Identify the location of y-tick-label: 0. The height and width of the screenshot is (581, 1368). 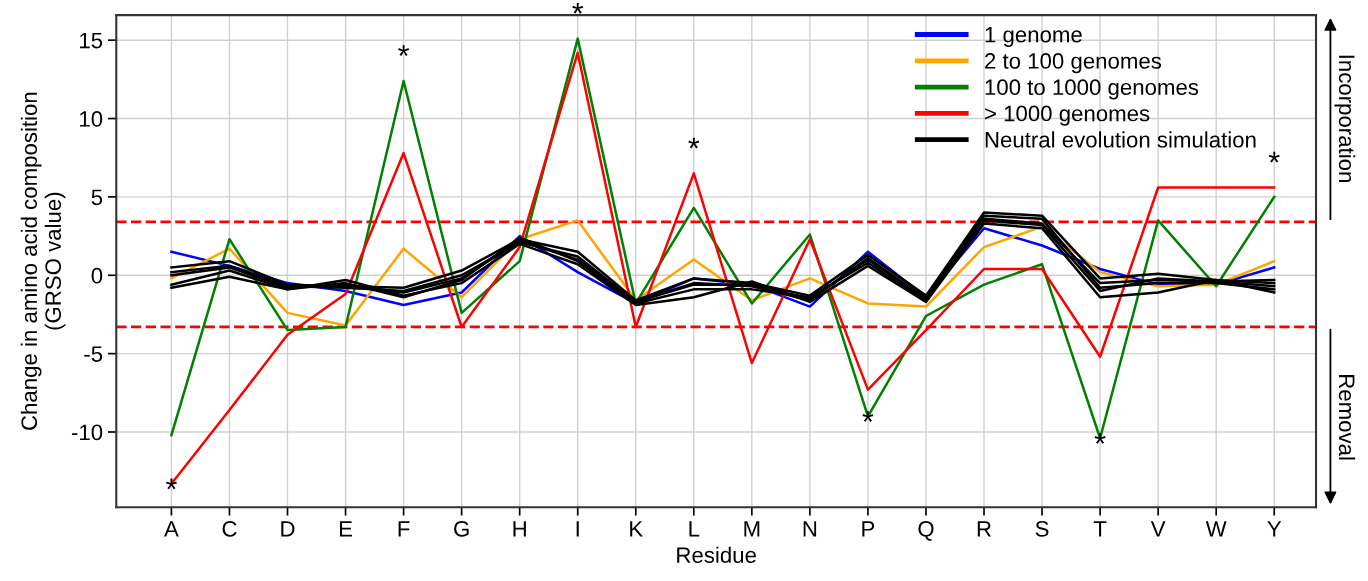
(97, 275).